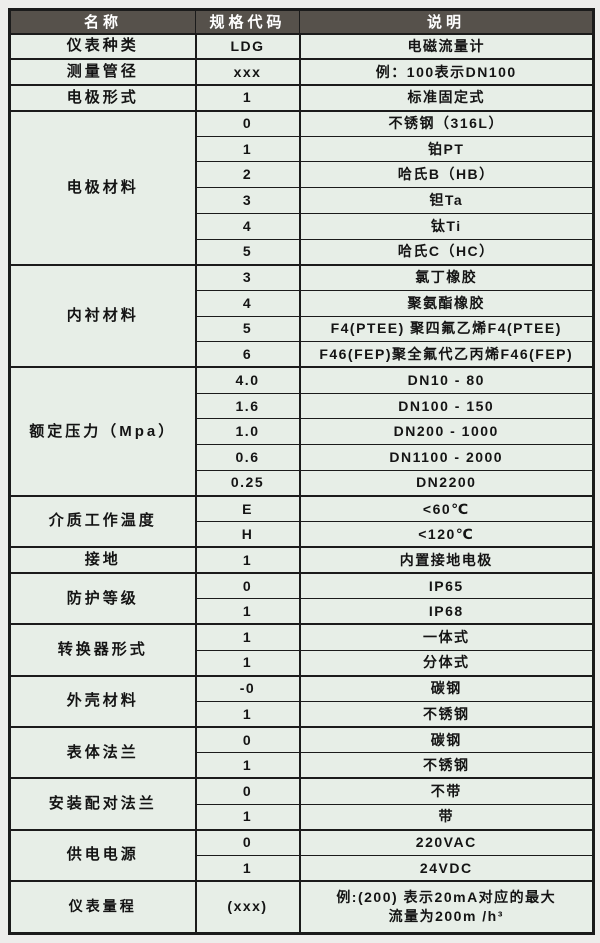 The height and width of the screenshot is (943, 600). Describe the element at coordinates (446, 149) in the screenshot. I see `description-cell: 铂PT` at that location.